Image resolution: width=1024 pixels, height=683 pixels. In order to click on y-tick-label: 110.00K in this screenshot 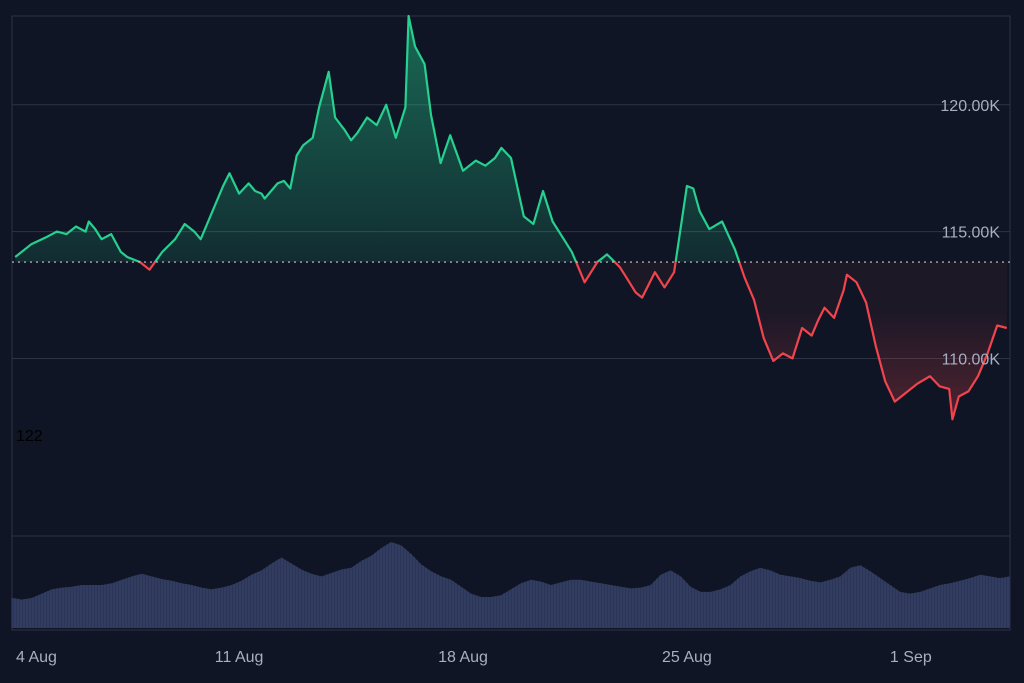, I will do `click(971, 359)`.